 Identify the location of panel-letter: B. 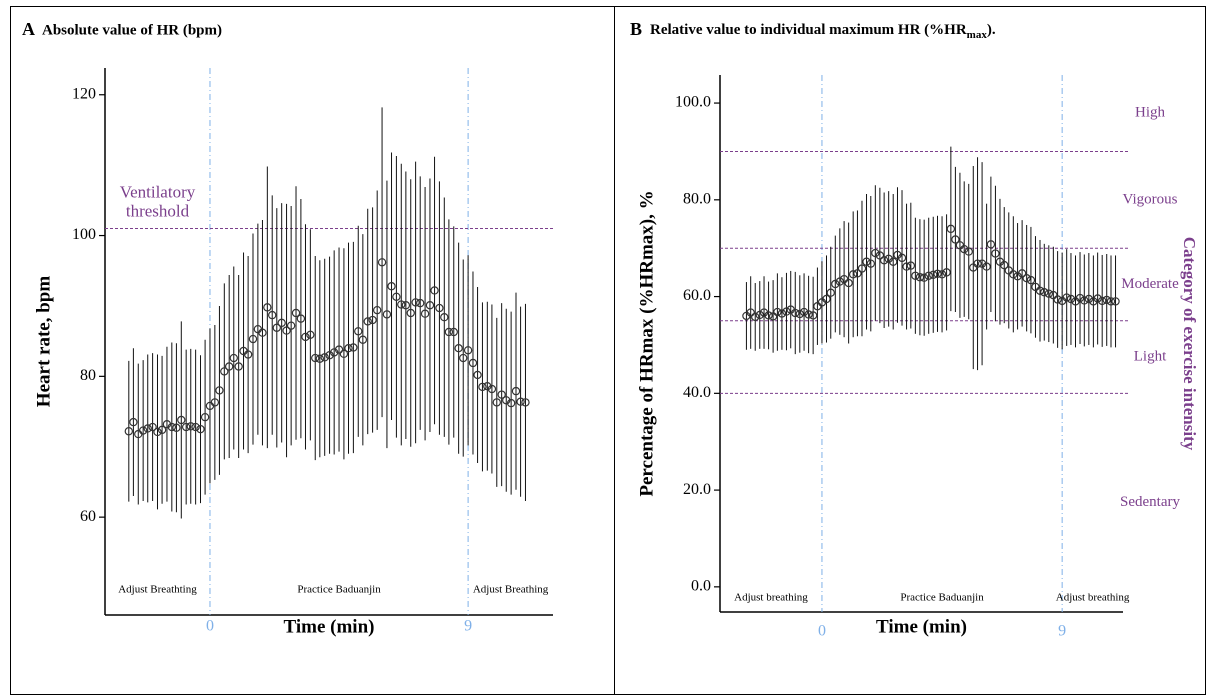
(636, 29).